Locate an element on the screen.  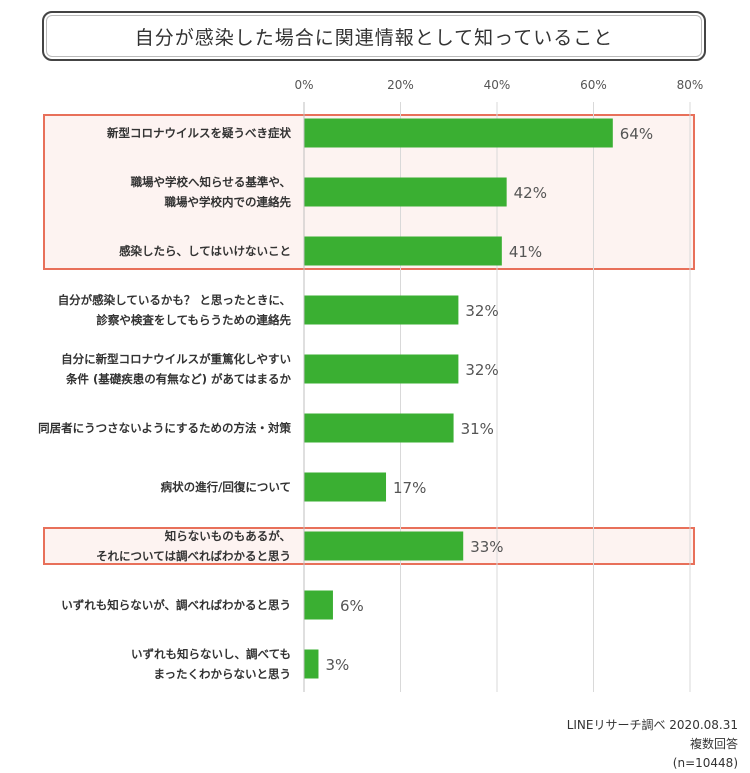
chart-footer: LINEリサーチ調べ 2020.08.31 複数回答 (n=10448) is located at coordinates (652, 744).